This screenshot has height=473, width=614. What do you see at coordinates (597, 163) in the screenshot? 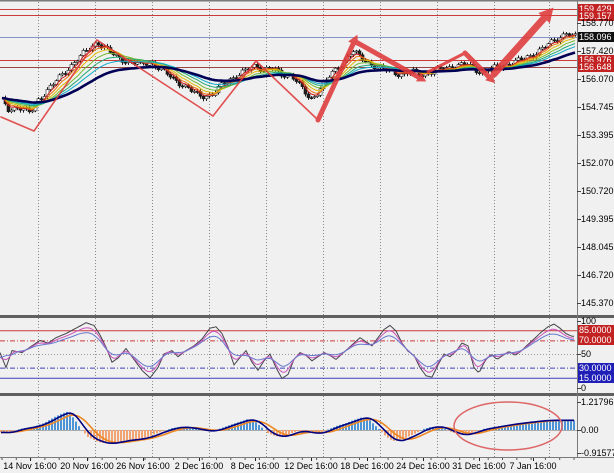
I see `price-label: 152.070` at bounding box center [597, 163].